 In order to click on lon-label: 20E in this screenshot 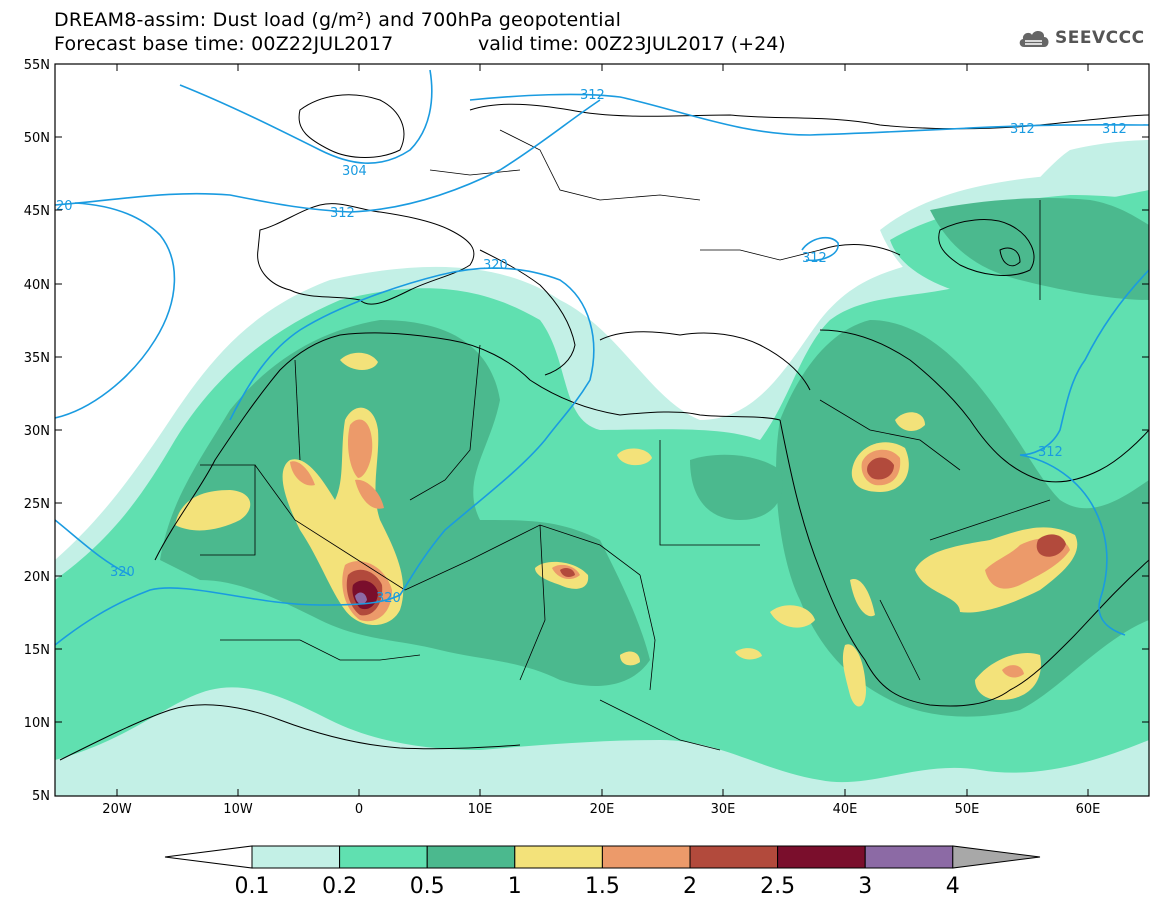, I will do `click(602, 809)`.